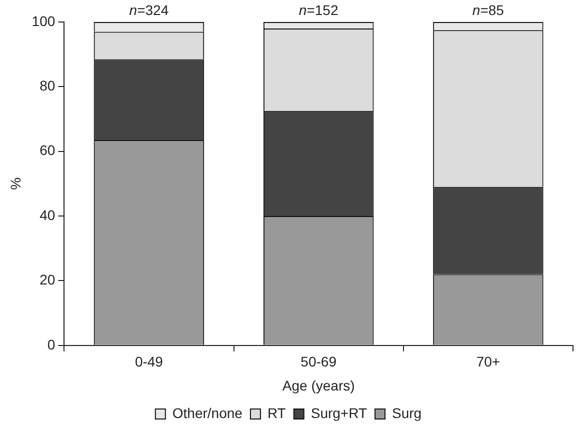  I want to click on y-axis-title: %, so click(15, 183).